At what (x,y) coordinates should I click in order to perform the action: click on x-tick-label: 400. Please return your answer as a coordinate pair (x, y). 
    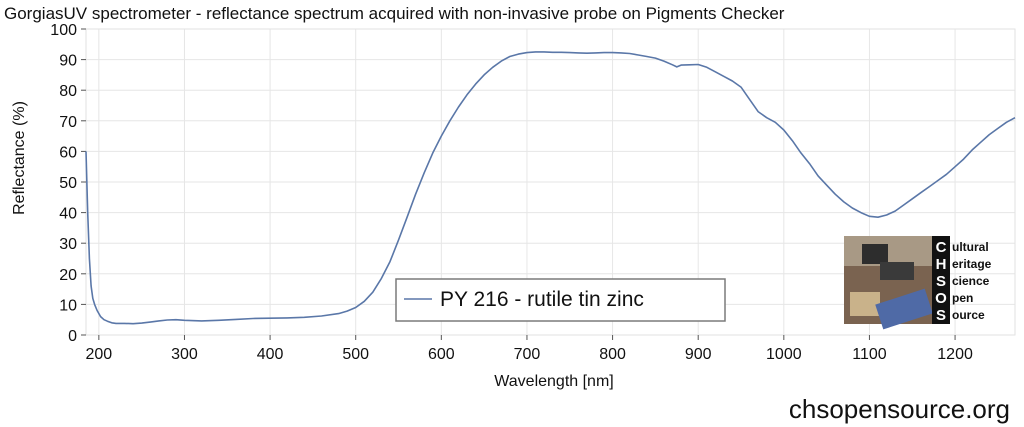
    Looking at the image, I should click on (270, 354).